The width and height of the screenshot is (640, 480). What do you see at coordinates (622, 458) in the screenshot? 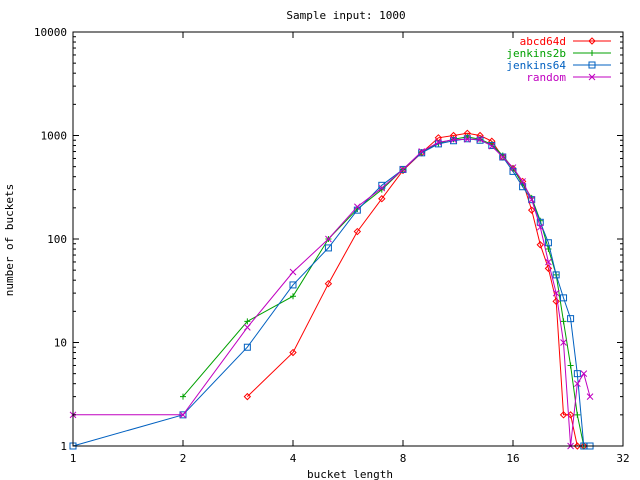
I see `x-tick-label: 32` at bounding box center [622, 458].